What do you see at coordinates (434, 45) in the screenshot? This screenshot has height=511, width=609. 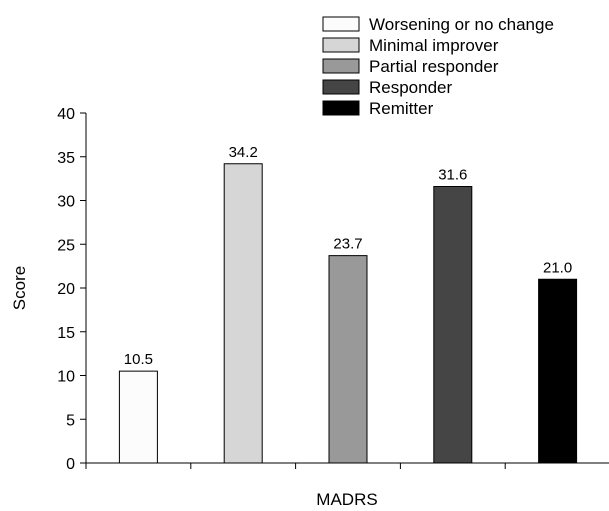 I see `legend-label: Minimal improver` at bounding box center [434, 45].